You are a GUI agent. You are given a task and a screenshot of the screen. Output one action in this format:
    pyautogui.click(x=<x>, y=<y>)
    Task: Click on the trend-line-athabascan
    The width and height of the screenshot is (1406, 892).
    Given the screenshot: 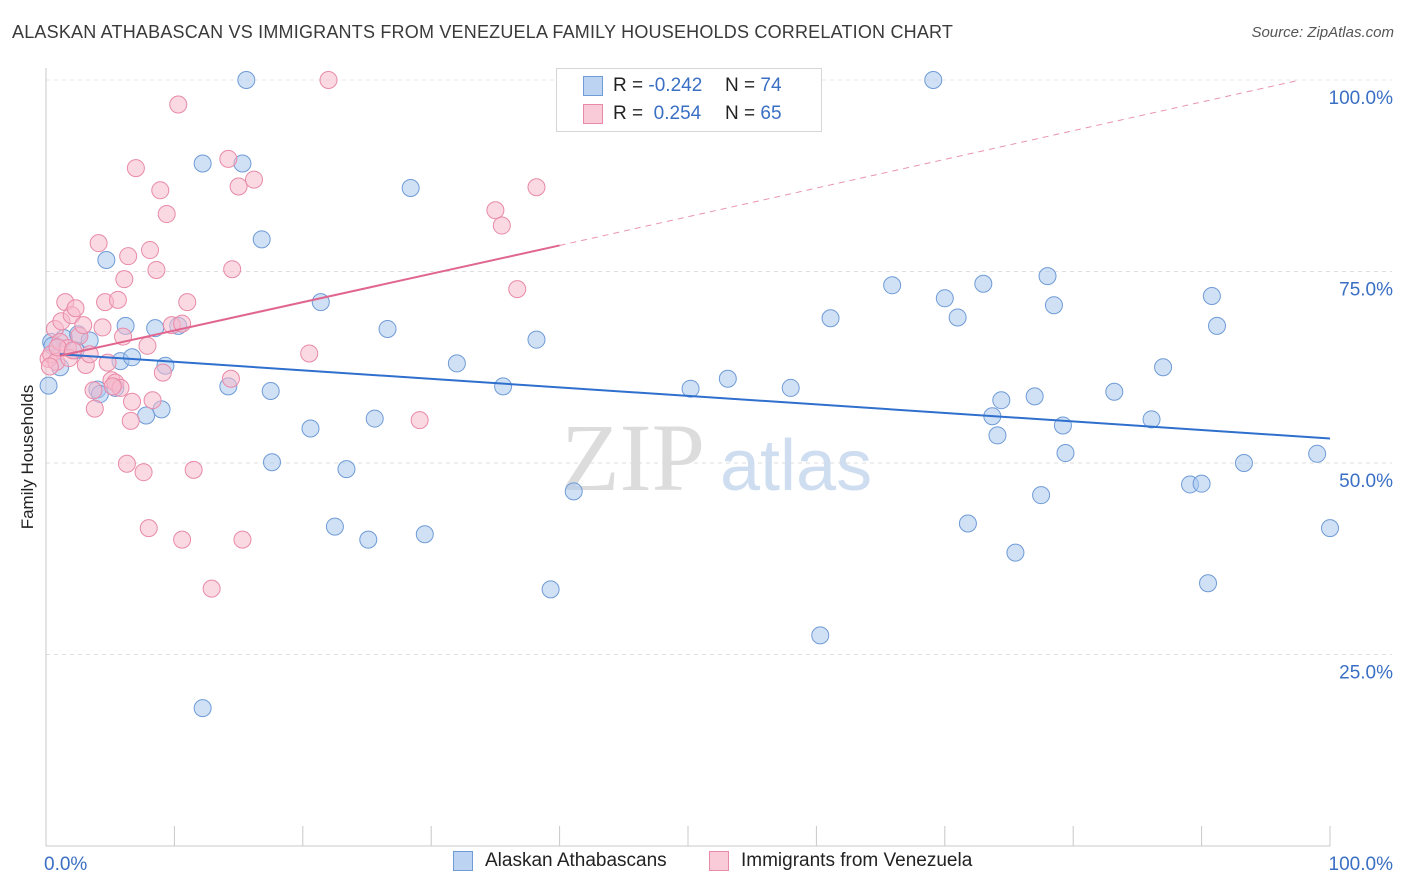 What is the action you would take?
    pyautogui.click(x=695, y=396)
    